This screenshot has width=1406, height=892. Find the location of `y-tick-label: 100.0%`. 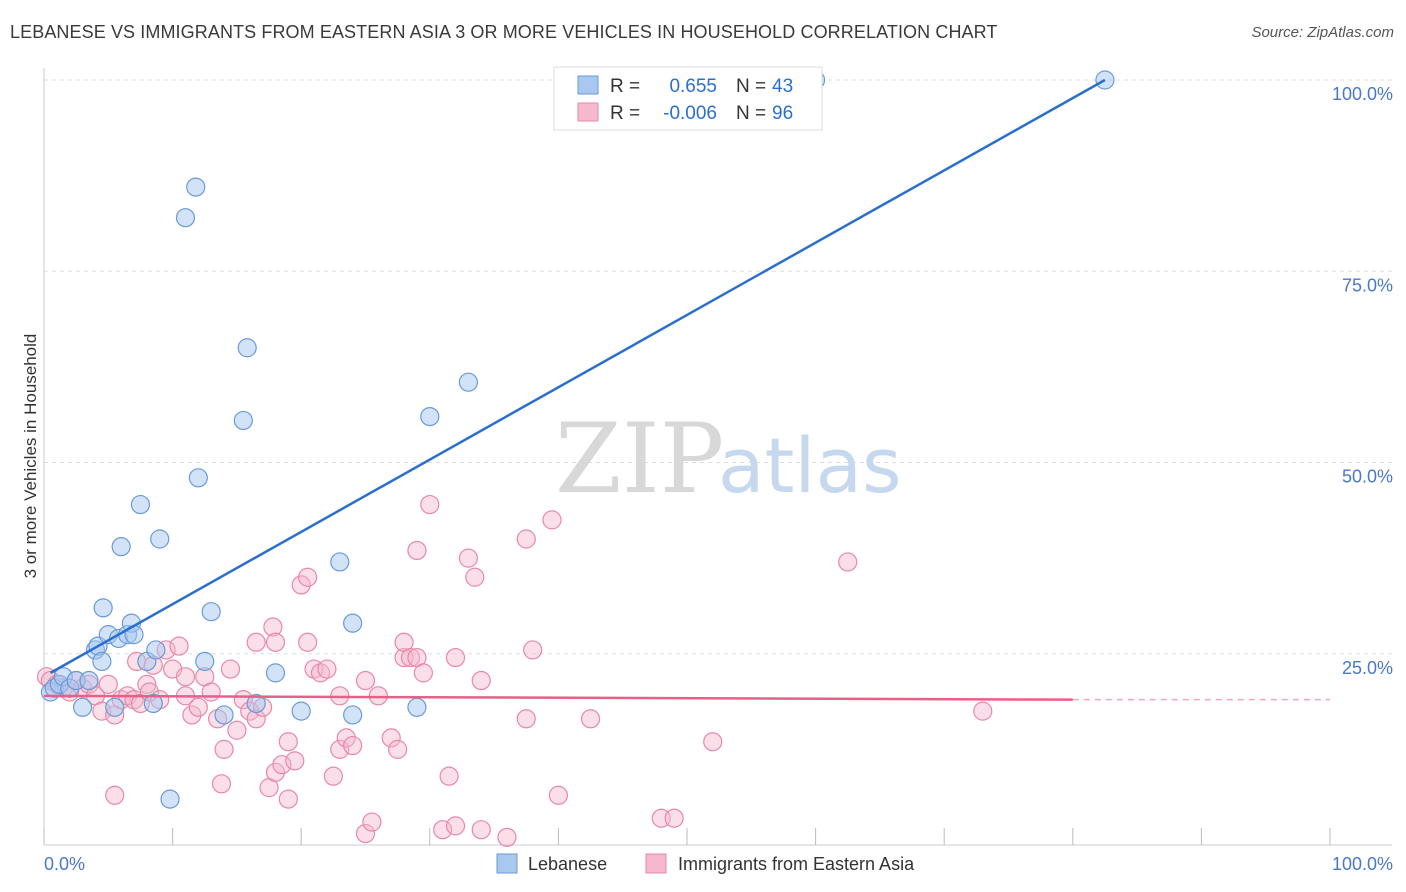

y-tick-label: 100.0% is located at coordinates (1362, 94).